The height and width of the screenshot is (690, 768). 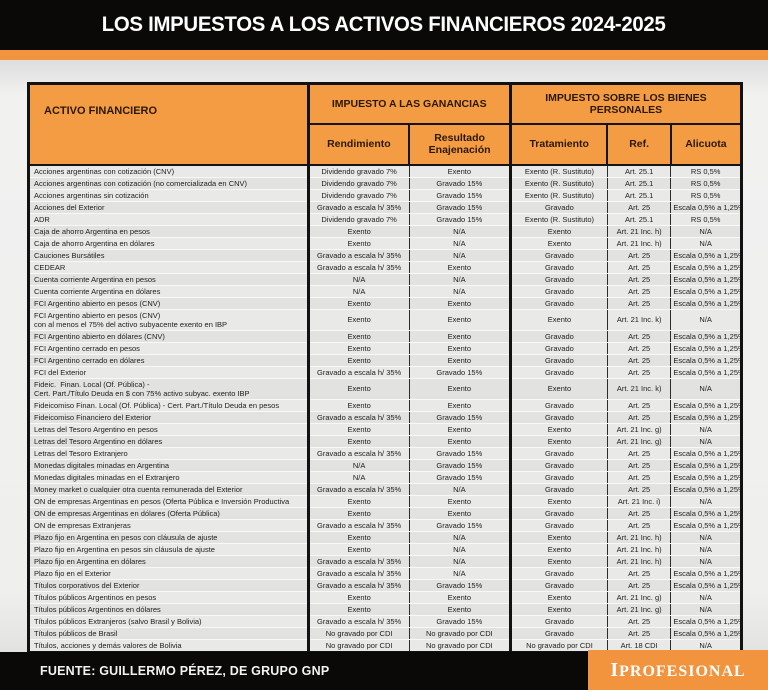 What do you see at coordinates (638, 501) in the screenshot?
I see `ref-cell: Art. 21 Inc. i)` at bounding box center [638, 501].